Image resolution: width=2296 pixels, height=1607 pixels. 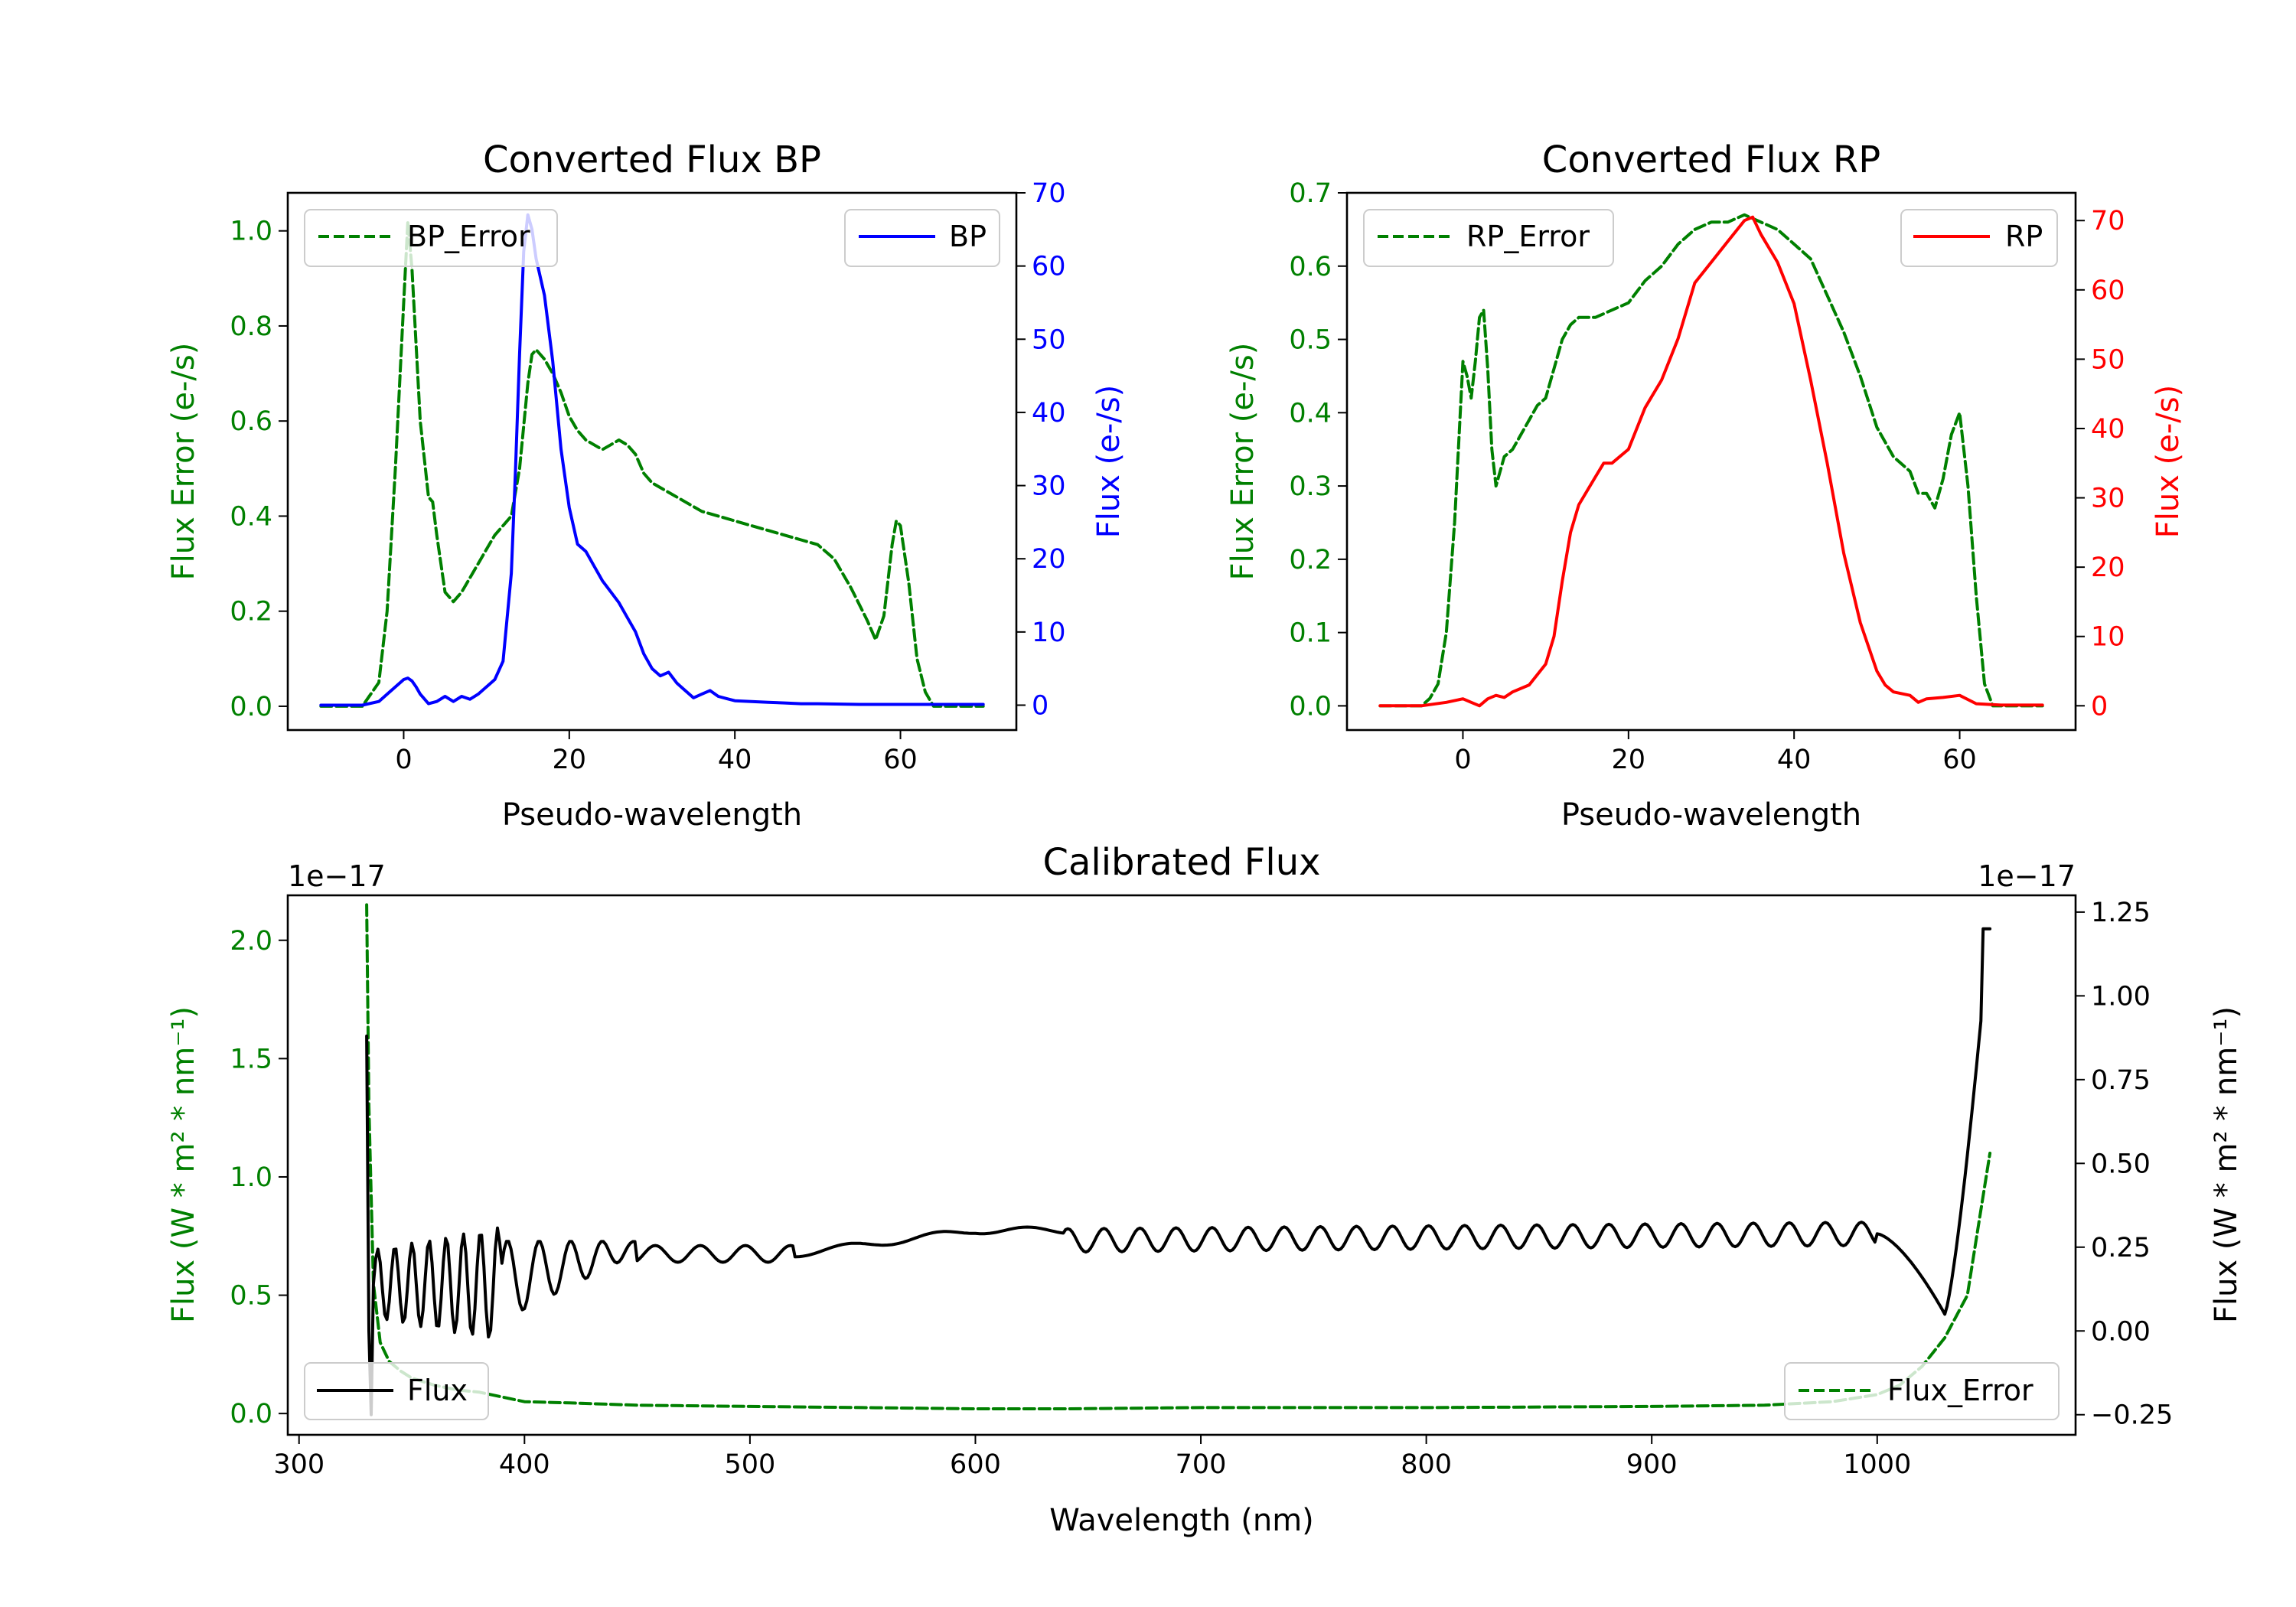 What do you see at coordinates (1960, 1390) in the screenshot?
I see `cal-legend-right-label: Flux_Error` at bounding box center [1960, 1390].